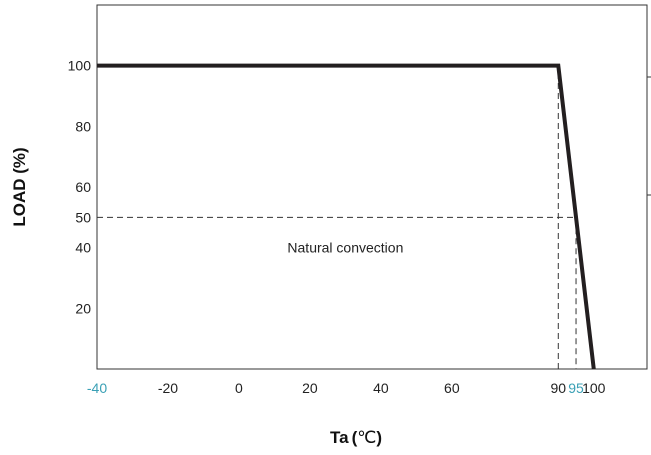 This screenshot has height=455, width=651. What do you see at coordinates (239, 388) in the screenshot?
I see `x-tick-label-0: 0` at bounding box center [239, 388].